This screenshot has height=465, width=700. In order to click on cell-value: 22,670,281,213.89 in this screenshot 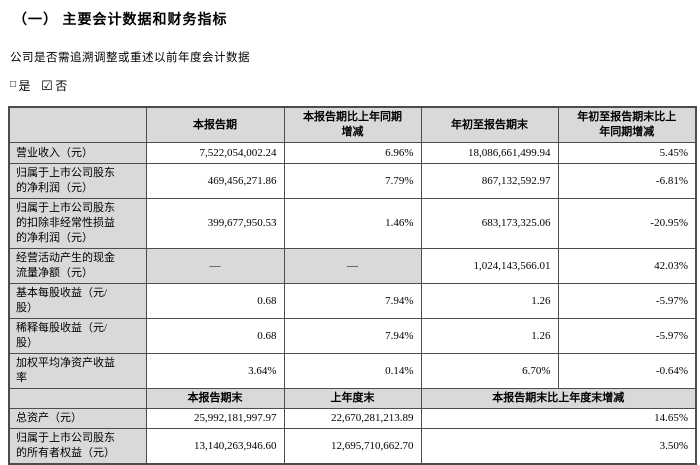, I will do `click(352, 418)`.